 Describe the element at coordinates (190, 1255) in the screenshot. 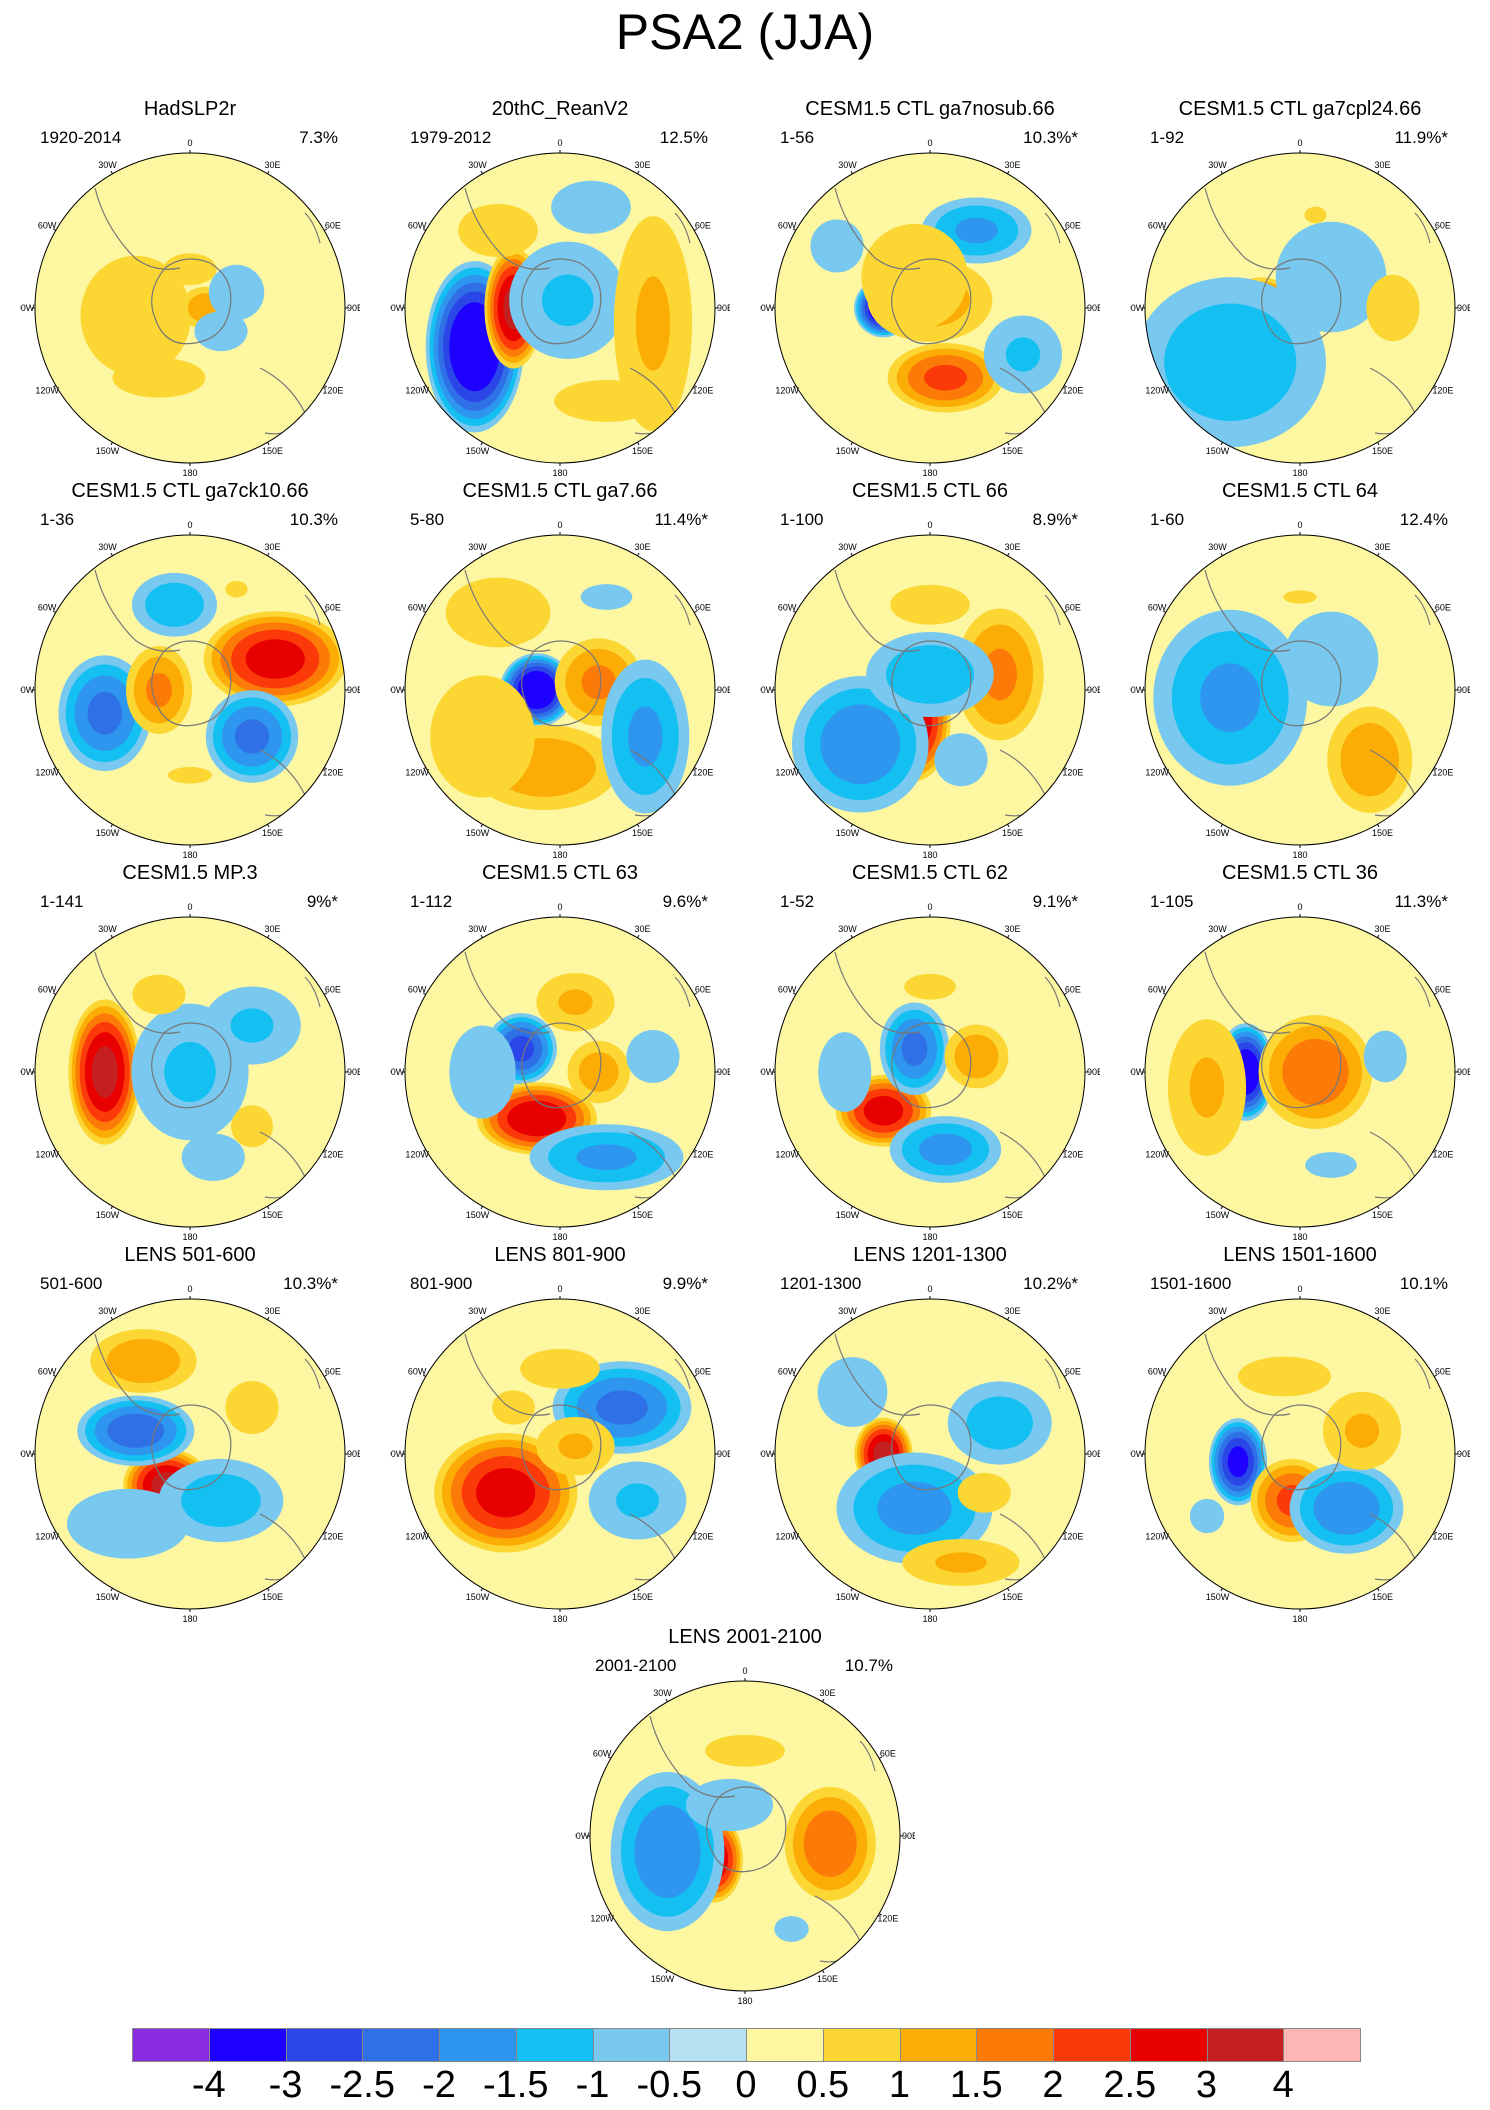

I see `panel-title: LENS 501-600` at that location.